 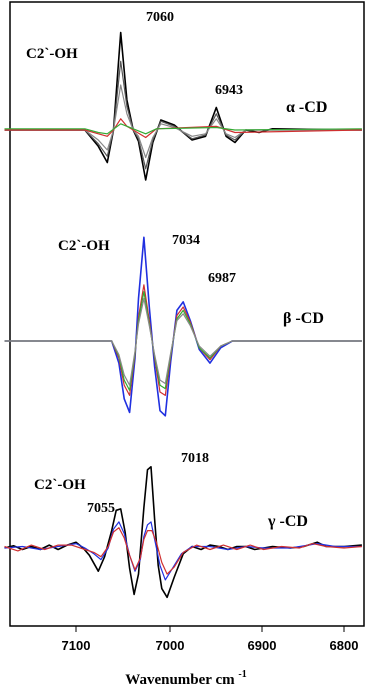 I want to click on peak-label-7060: 7060, so click(x=160, y=17).